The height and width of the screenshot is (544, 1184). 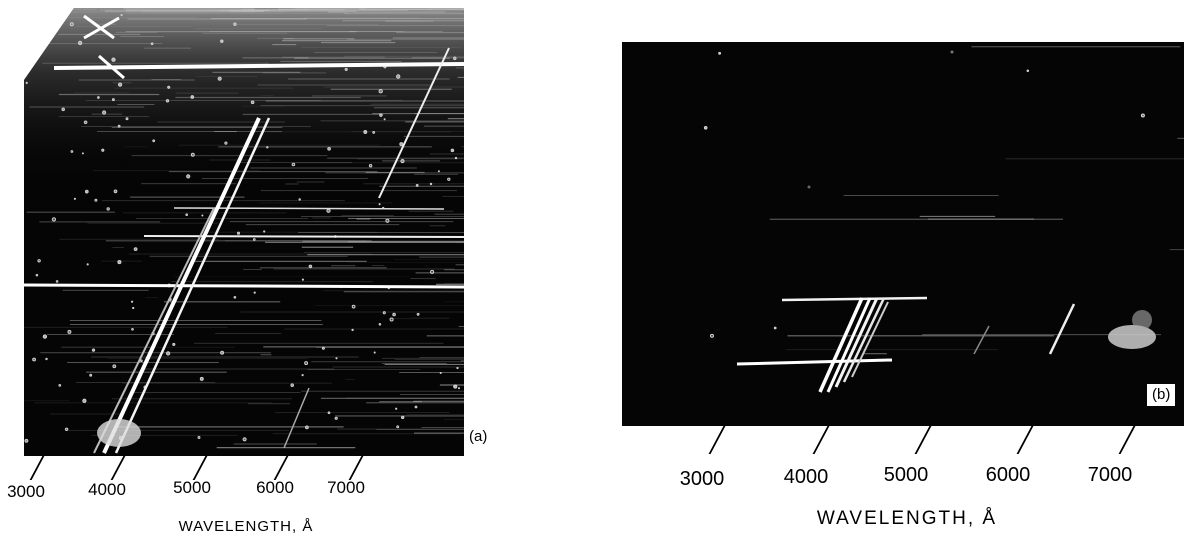 What do you see at coordinates (246, 526) in the screenshot?
I see `axis-title-a: WAVELENGTH, Å` at bounding box center [246, 526].